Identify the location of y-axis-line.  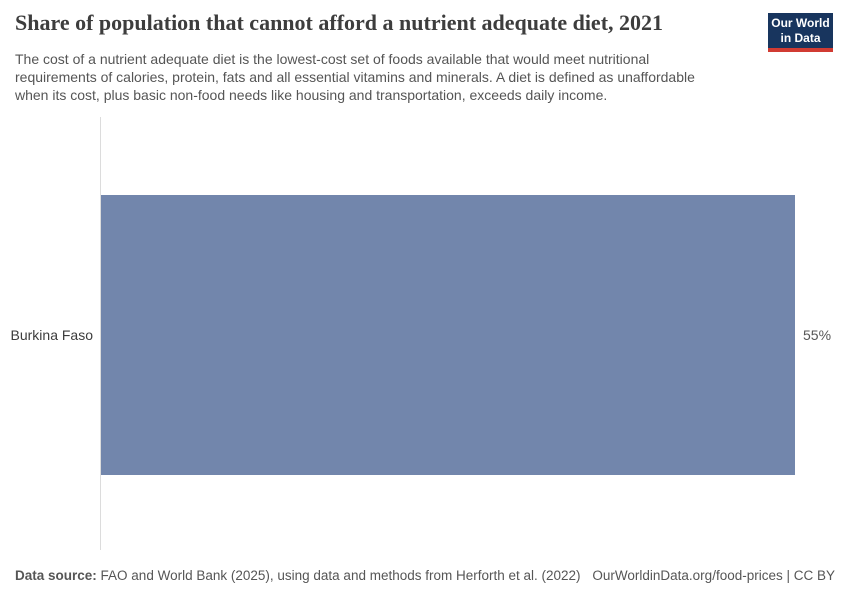
(100, 333).